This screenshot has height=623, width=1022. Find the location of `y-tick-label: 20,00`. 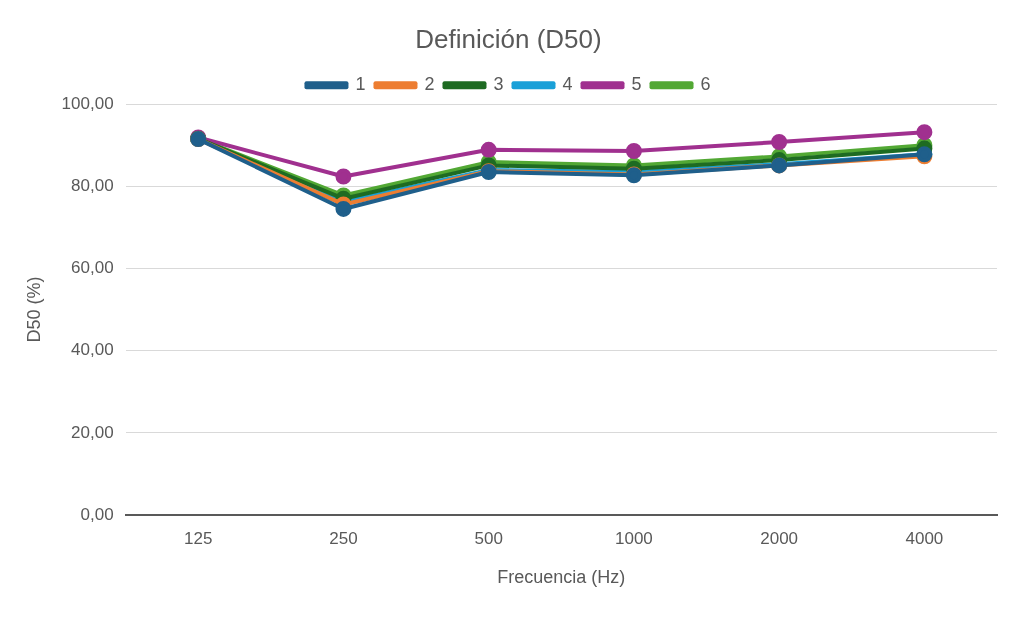

y-tick-label: 20,00 is located at coordinates (92, 432).